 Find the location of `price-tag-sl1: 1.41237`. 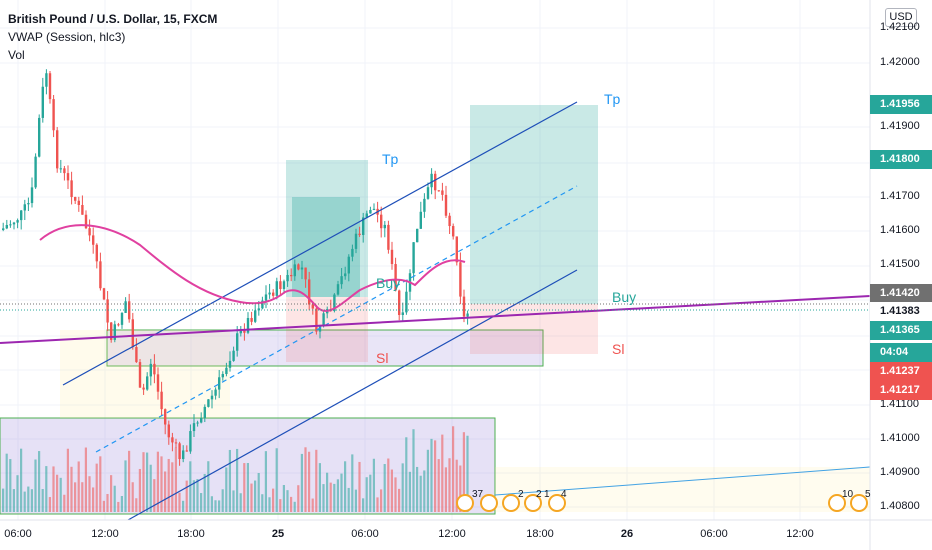

price-tag-sl1: 1.41237 is located at coordinates (901, 371).